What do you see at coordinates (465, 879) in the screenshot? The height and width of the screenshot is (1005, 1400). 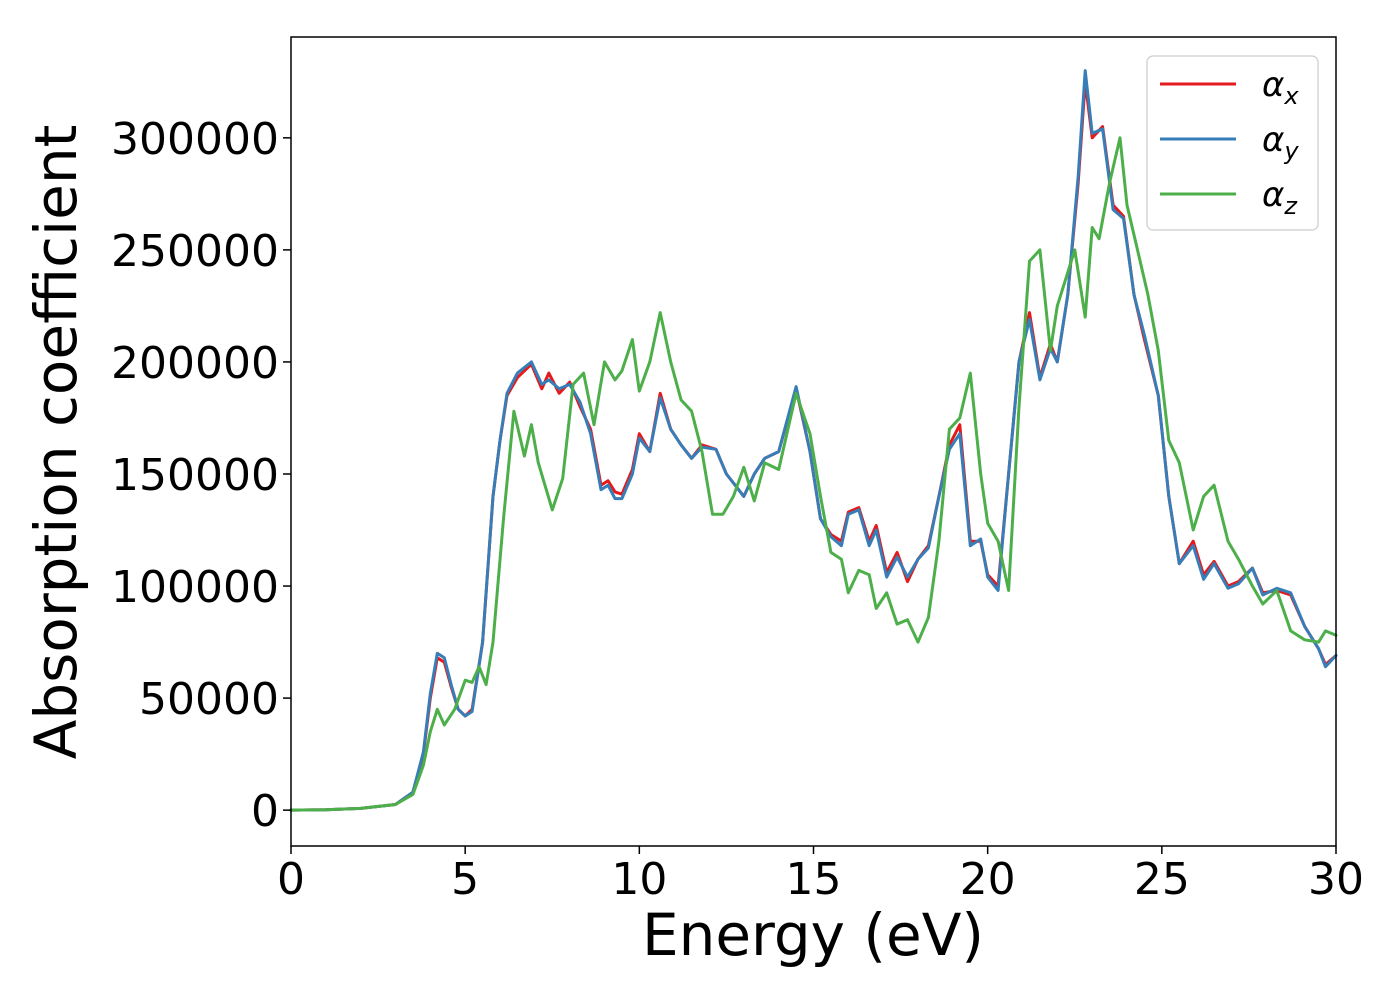 I see `x-tick-label: 5` at bounding box center [465, 879].